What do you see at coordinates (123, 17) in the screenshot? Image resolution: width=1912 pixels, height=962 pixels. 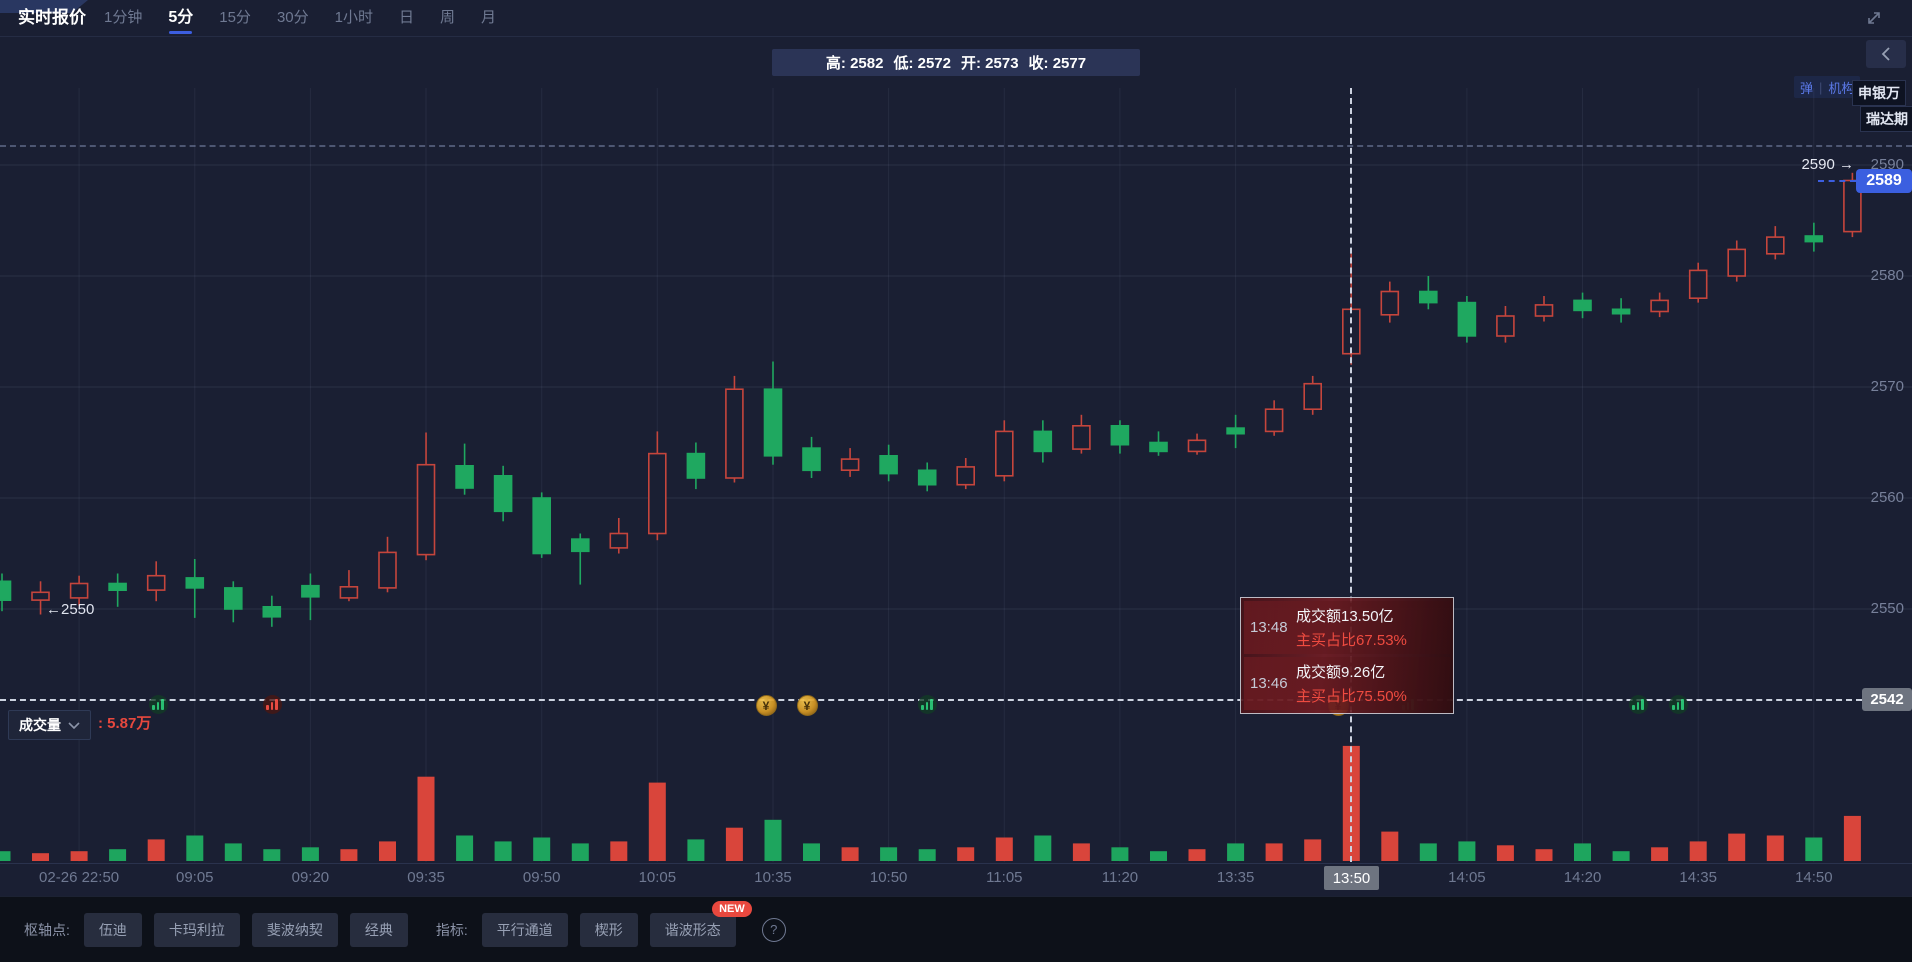 I see `timeframe-tab: 1分钟` at bounding box center [123, 17].